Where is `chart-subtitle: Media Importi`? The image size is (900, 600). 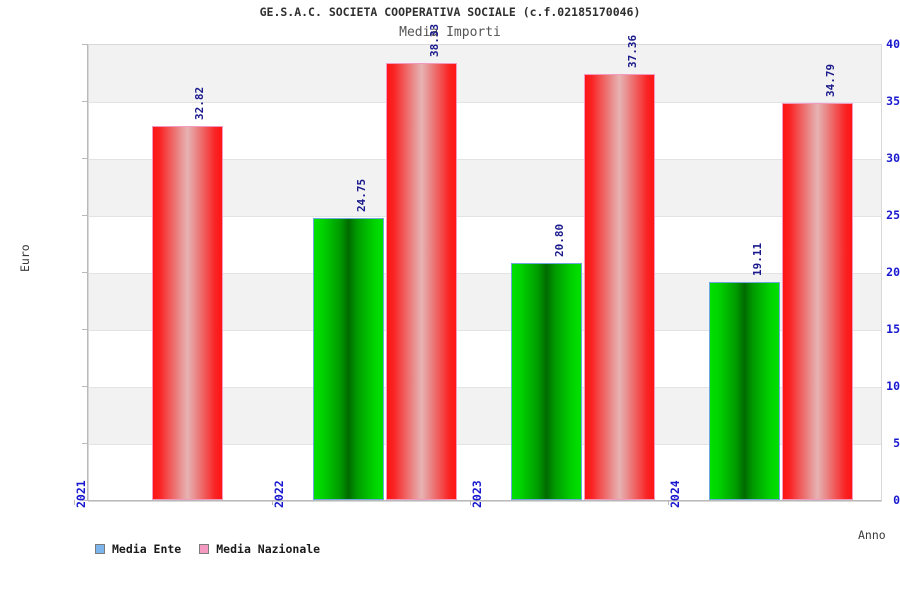 chart-subtitle: Media Importi is located at coordinates (450, 32).